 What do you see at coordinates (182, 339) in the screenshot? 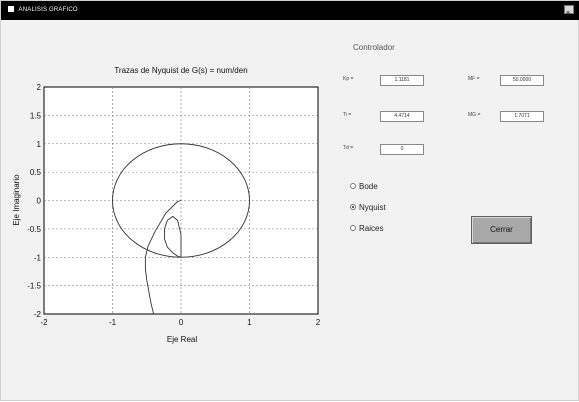
I see `x-axis-label: Eje Real` at bounding box center [182, 339].